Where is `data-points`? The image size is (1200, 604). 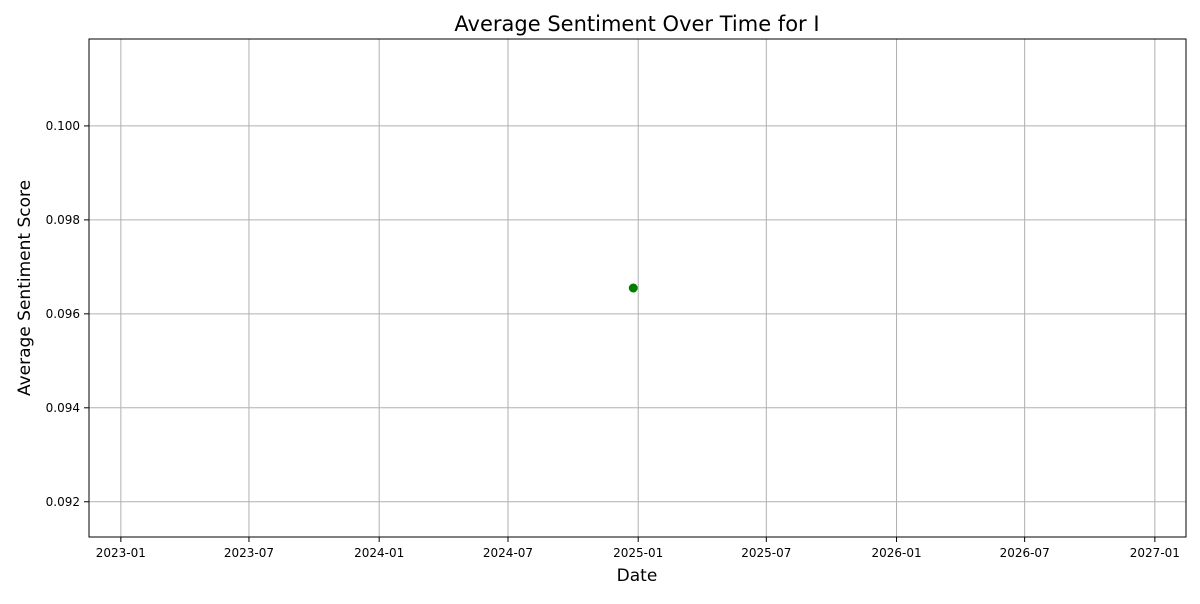 data-points is located at coordinates (633, 288).